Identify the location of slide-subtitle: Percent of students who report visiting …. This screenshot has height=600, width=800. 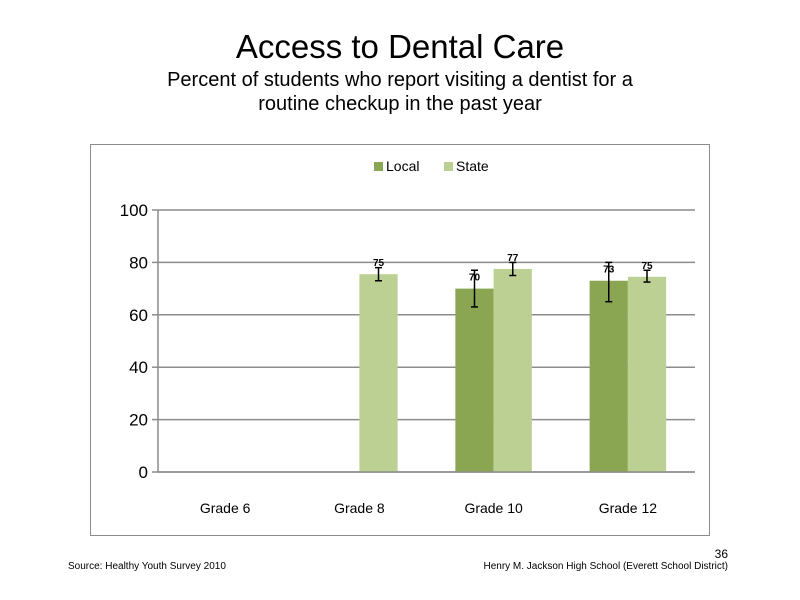
(400, 92).